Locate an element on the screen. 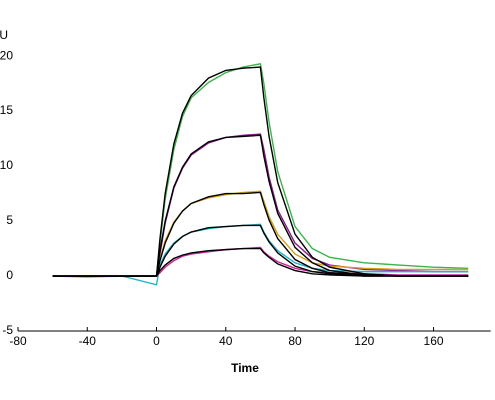 This screenshot has height=400, width=495. x-tick-label: 160 is located at coordinates (434, 341).